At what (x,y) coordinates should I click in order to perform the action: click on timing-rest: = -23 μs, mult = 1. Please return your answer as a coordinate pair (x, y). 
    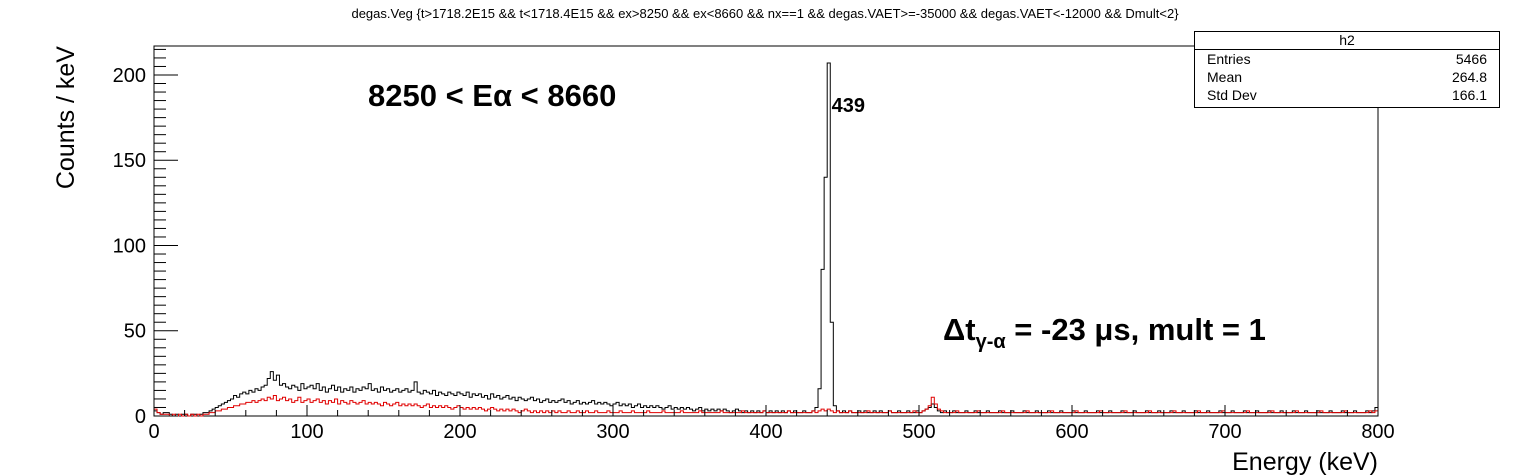
    Looking at the image, I should click on (1136, 329).